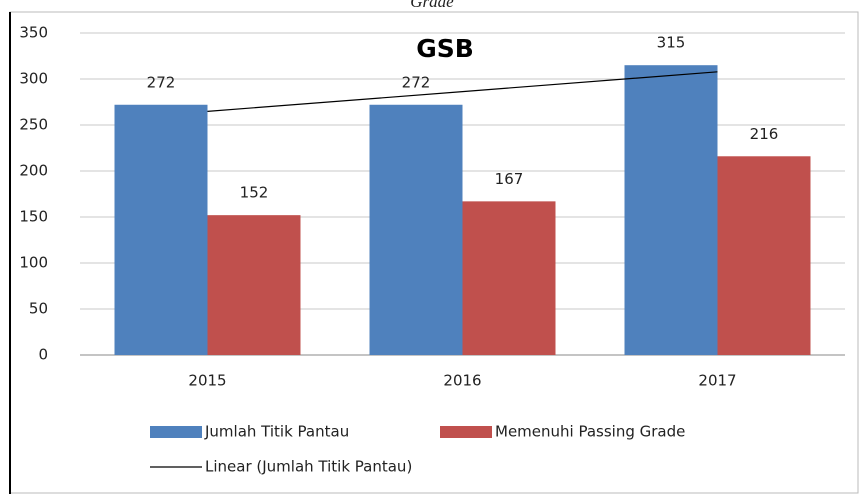 This screenshot has width=863, height=494. Describe the element at coordinates (308, 467) in the screenshot. I see `legend-label: Linear (Jumlah Titik Pantau)` at that location.